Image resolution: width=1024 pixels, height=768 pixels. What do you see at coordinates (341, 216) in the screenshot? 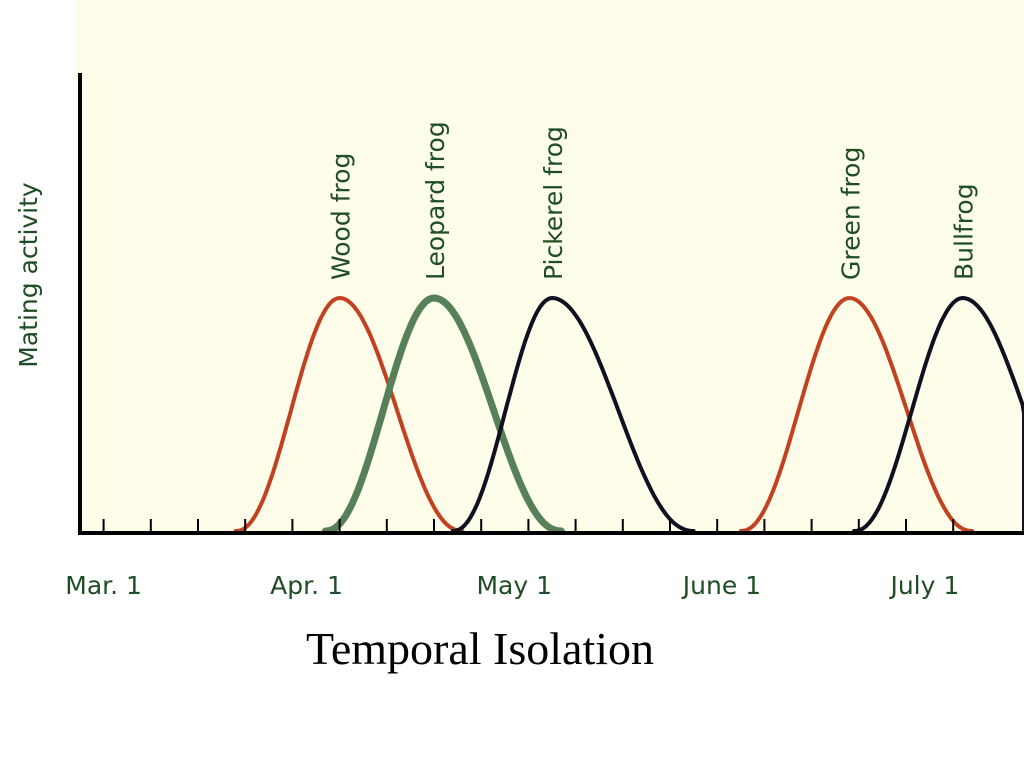
I see `series-label: Wood frog` at bounding box center [341, 216].